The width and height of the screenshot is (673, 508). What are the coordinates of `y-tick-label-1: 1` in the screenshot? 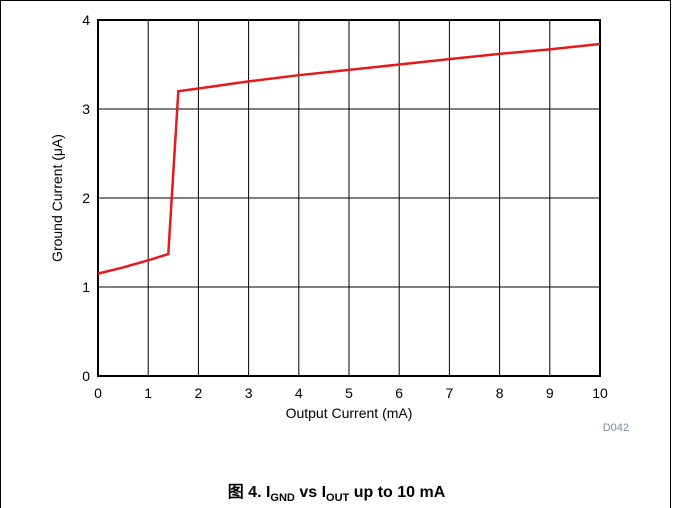 It's located at (86, 287).